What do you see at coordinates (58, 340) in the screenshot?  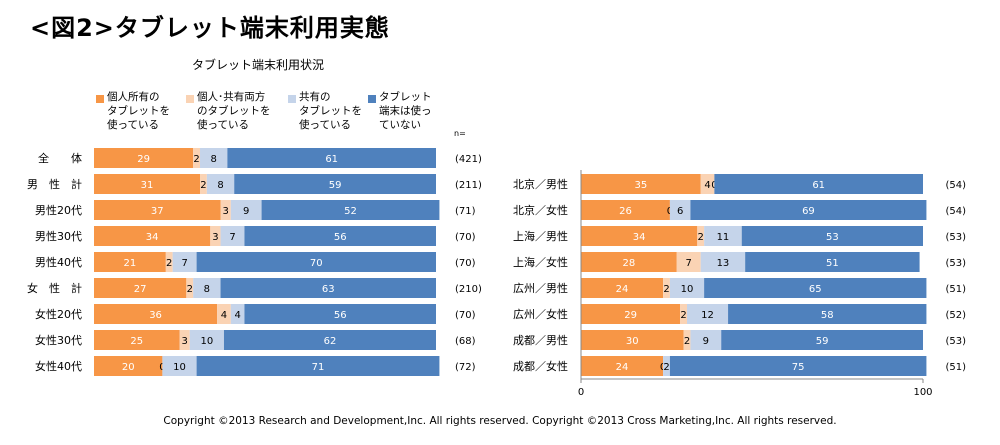 I see `category-label: 女性30代` at bounding box center [58, 340].